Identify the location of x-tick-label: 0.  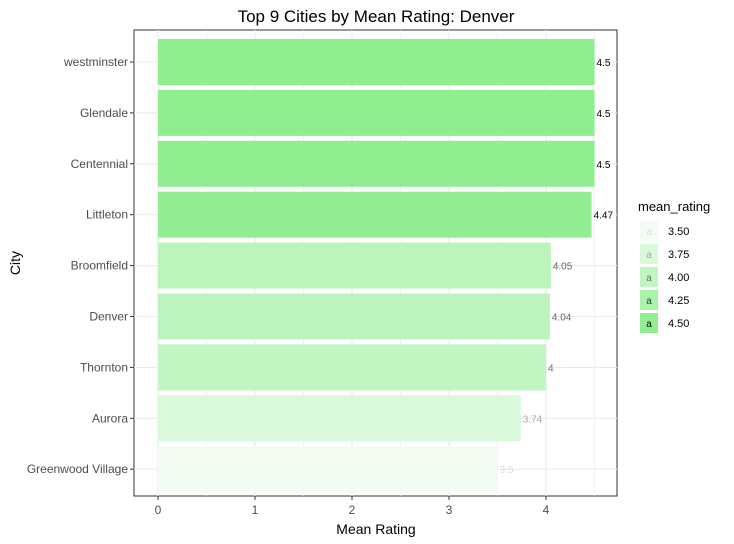
(158, 510).